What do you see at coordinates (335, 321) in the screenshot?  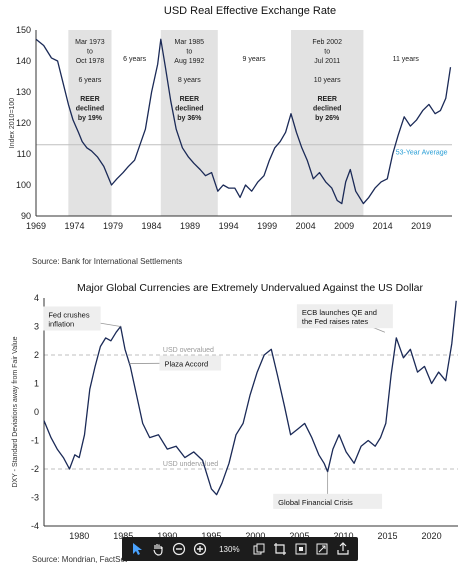 I see `callout-text: the Fed raises rates` at bounding box center [335, 321].